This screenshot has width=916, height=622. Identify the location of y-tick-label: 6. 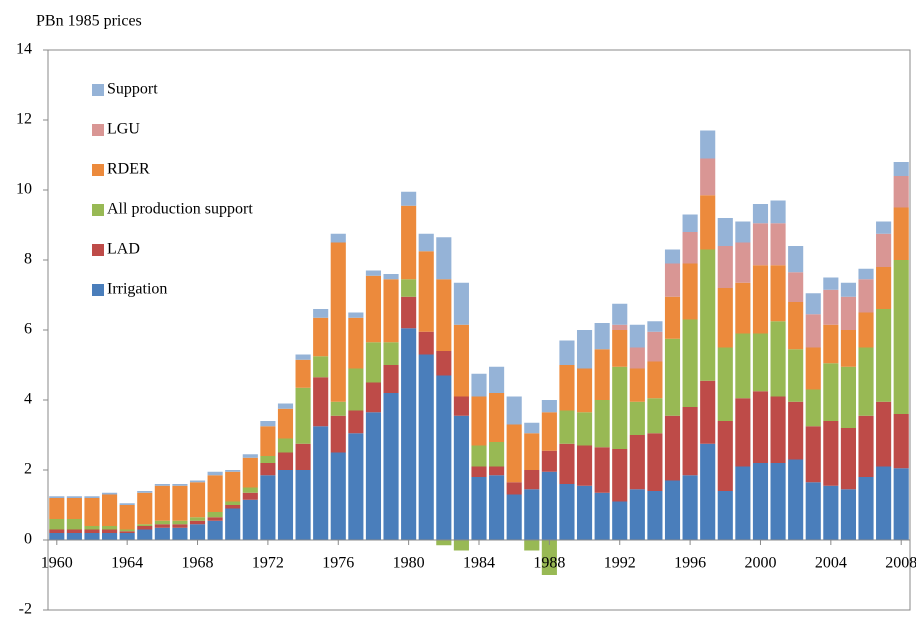
(28, 329).